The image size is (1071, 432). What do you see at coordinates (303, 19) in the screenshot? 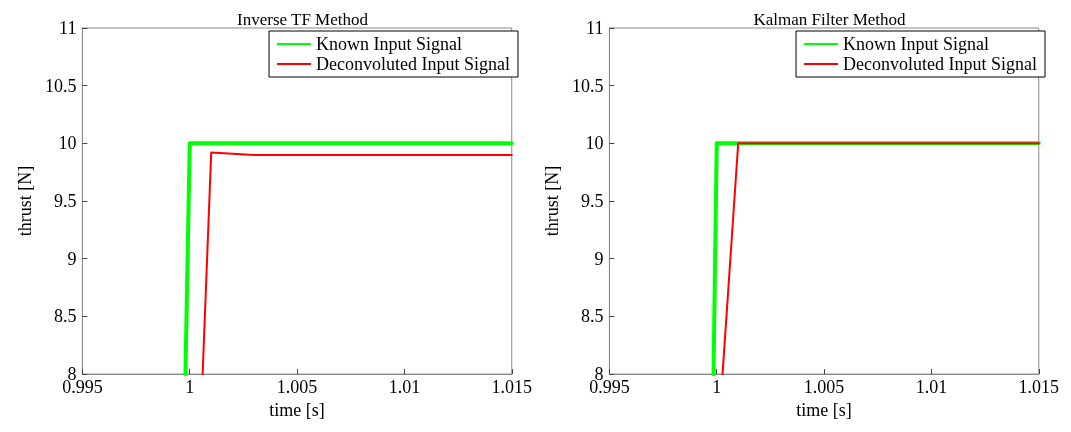
I see `chart-title: Inverse TF Method` at bounding box center [303, 19].